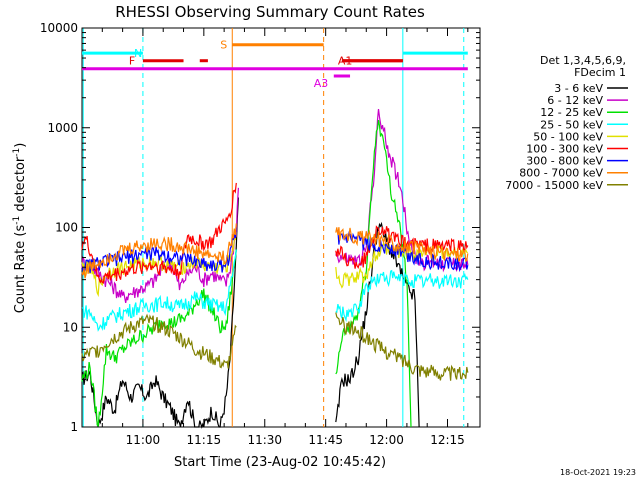  Describe the element at coordinates (138, 53) in the screenshot. I see `flag-label: N` at that location.